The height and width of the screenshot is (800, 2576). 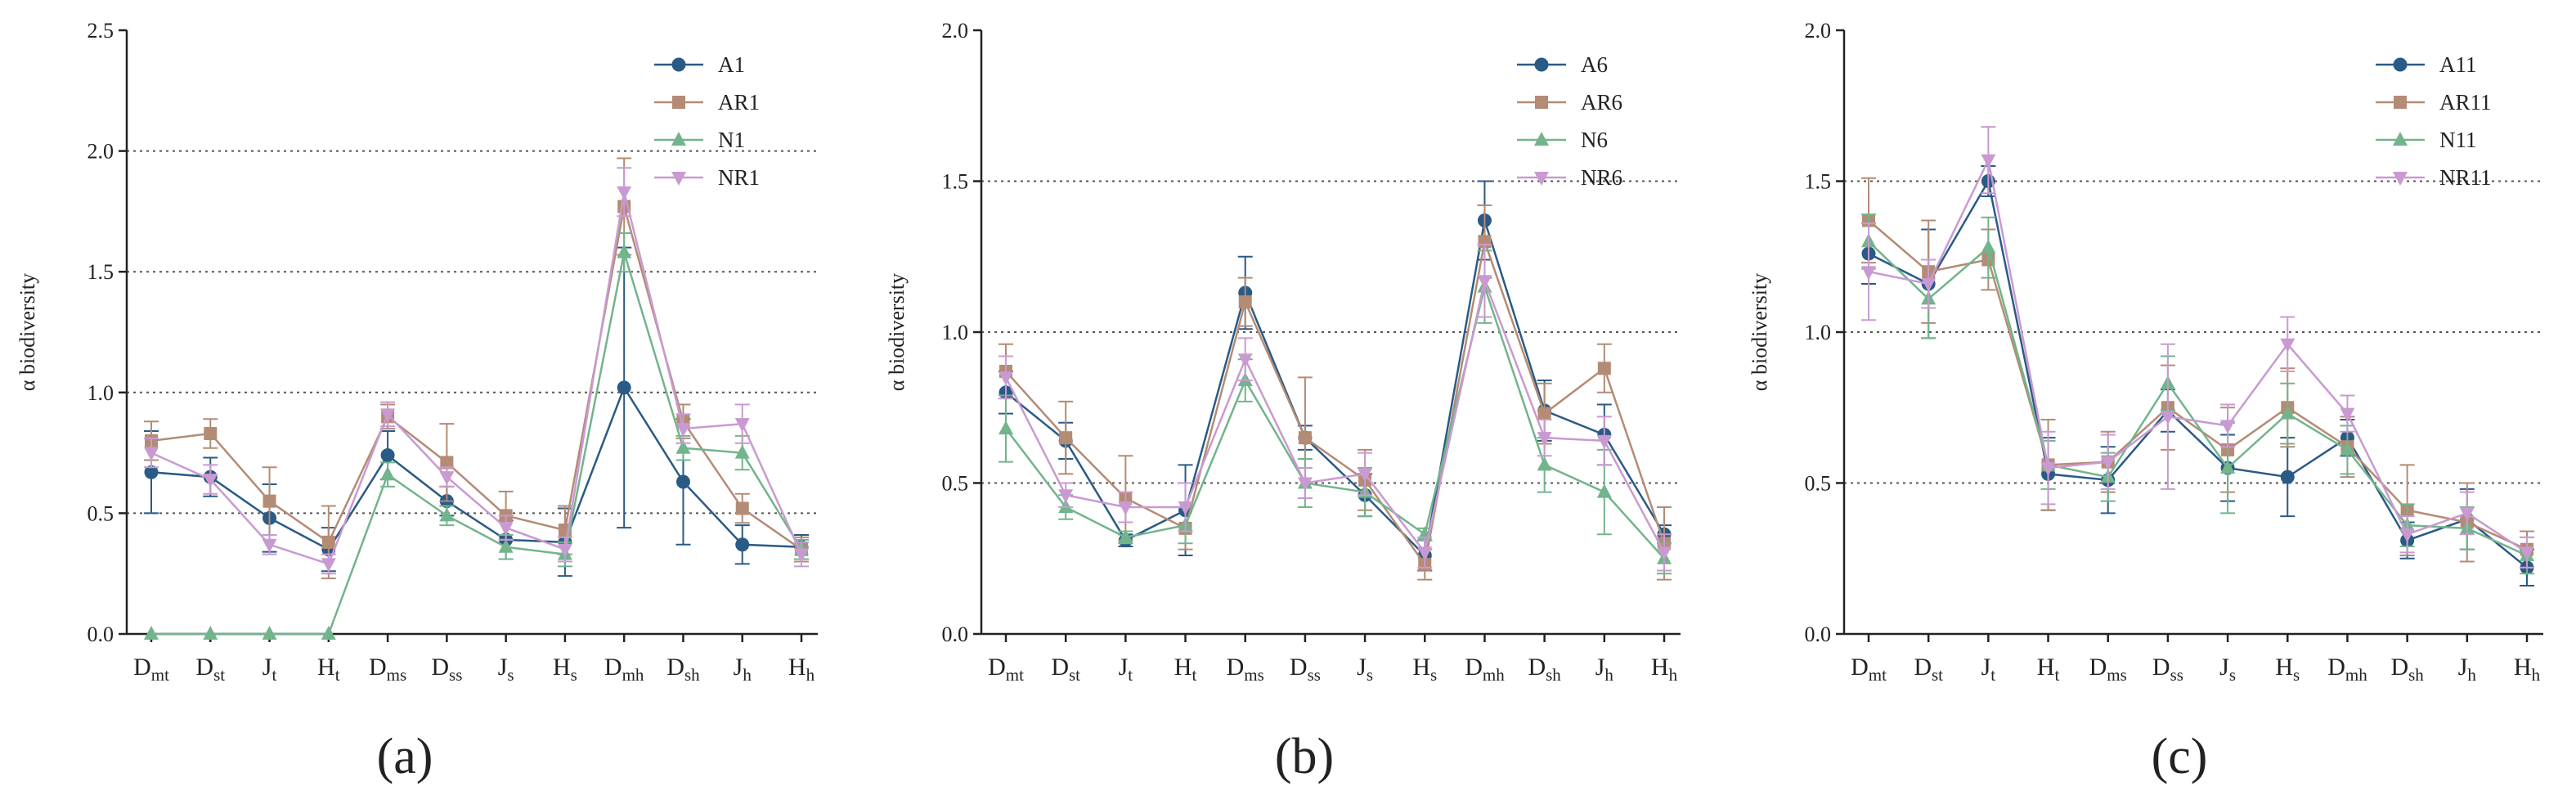 What do you see at coordinates (2180, 756) in the screenshot?
I see `panel-label: (c)` at bounding box center [2180, 756].